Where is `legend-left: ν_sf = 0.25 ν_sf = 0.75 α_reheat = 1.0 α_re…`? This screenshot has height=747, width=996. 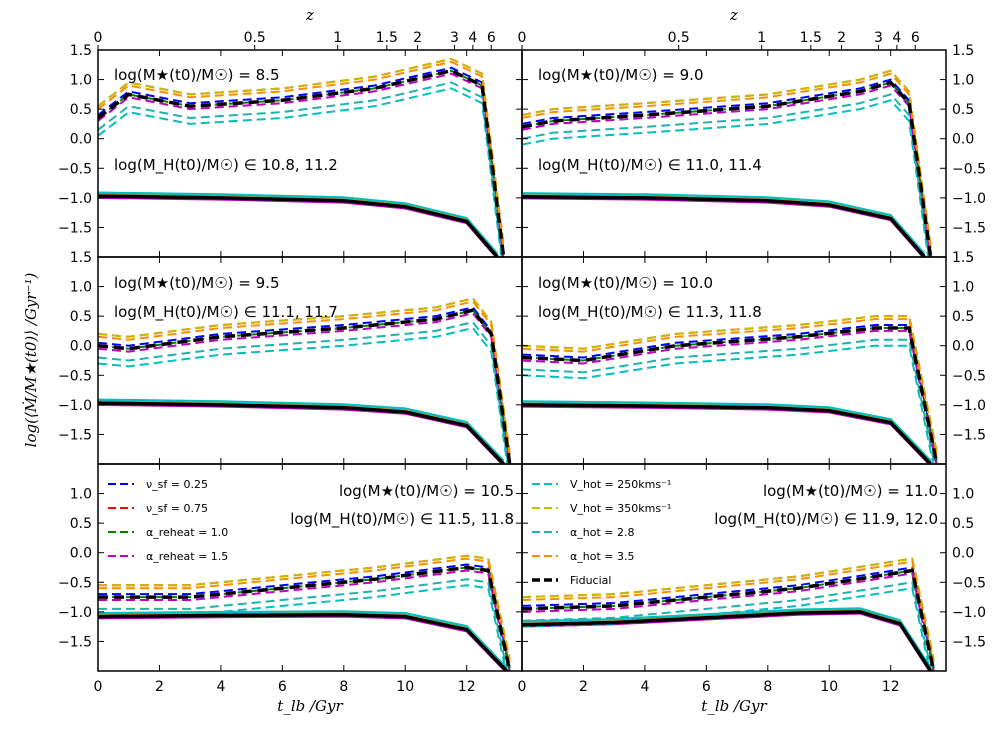 legend-left: ν_sf = 0.25 ν_sf = 0.75 α_reheat = 1.0 α_re… is located at coordinates (168, 520).